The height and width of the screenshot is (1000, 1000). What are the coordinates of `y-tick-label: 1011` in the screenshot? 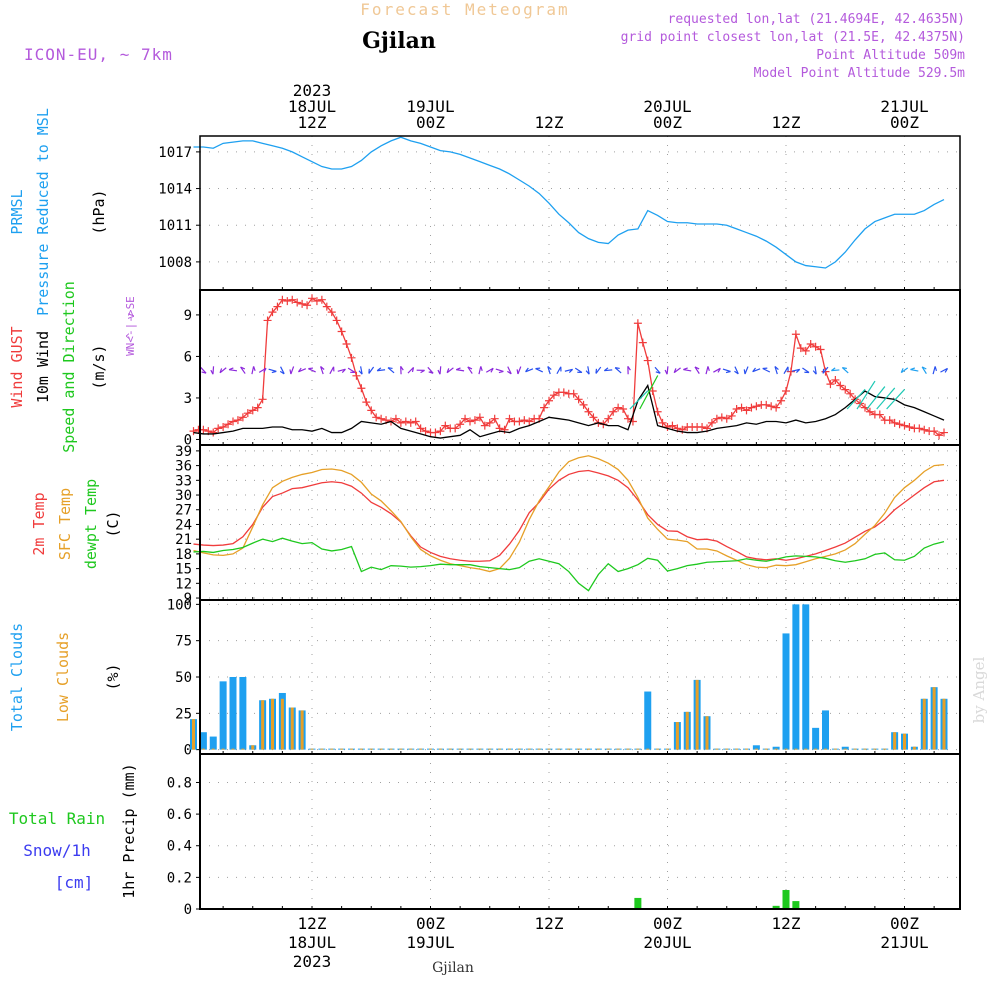 It's located at (175, 226).